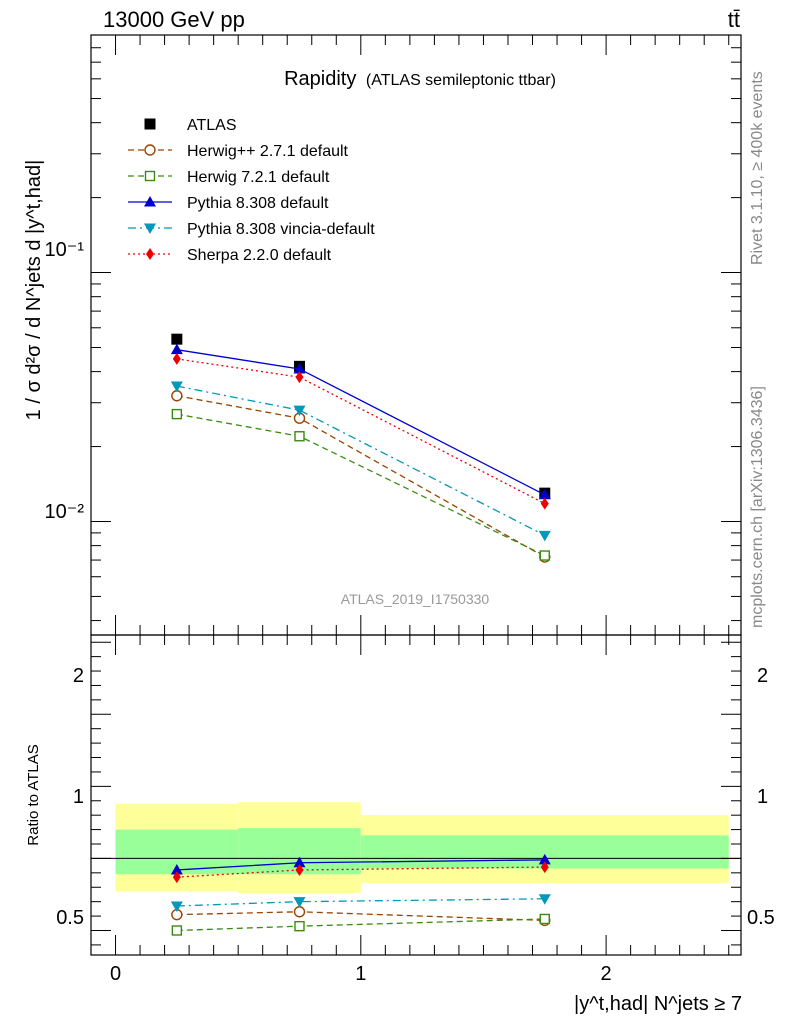 Image resolution: width=786 pixels, height=1024 pixels. Describe the element at coordinates (258, 203) in the screenshot. I see `legend-label-pythia-8-308-default: Pythia 8.308 default` at that location.